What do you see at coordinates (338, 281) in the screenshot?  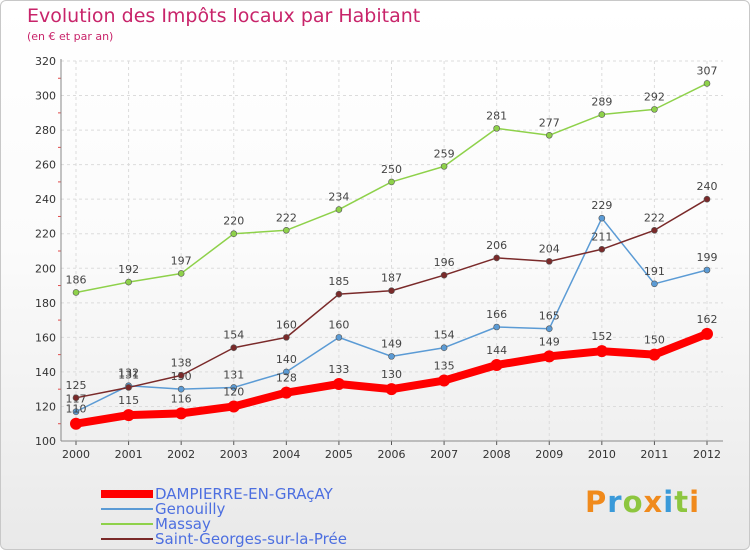 I see `data-label: 185` at bounding box center [338, 281].